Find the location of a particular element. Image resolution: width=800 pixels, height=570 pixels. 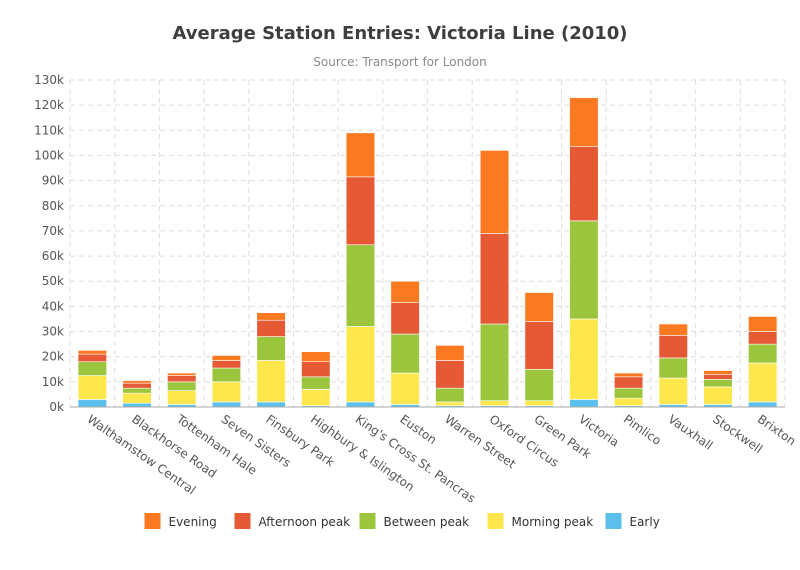

legend-item: Early is located at coordinates (632, 521).